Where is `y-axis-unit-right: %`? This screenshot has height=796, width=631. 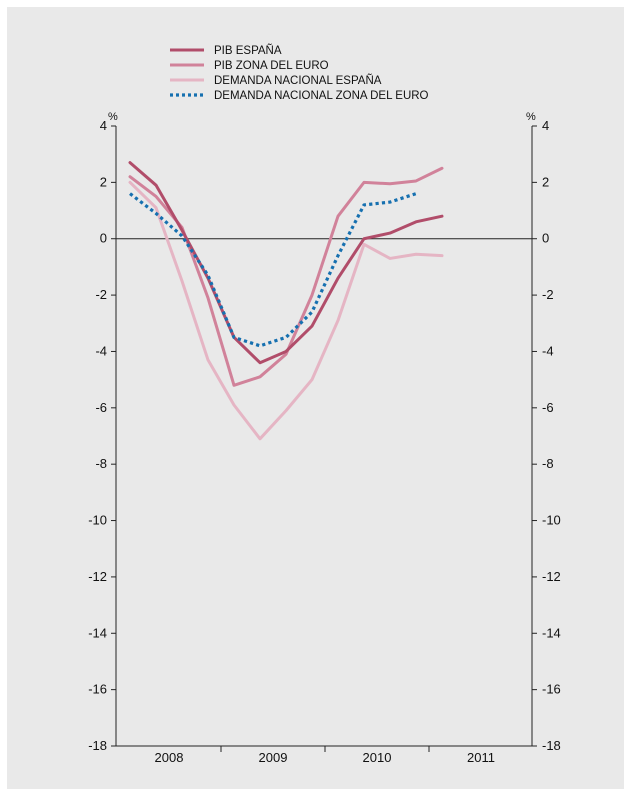 y-axis-unit-right: % is located at coordinates (531, 117).